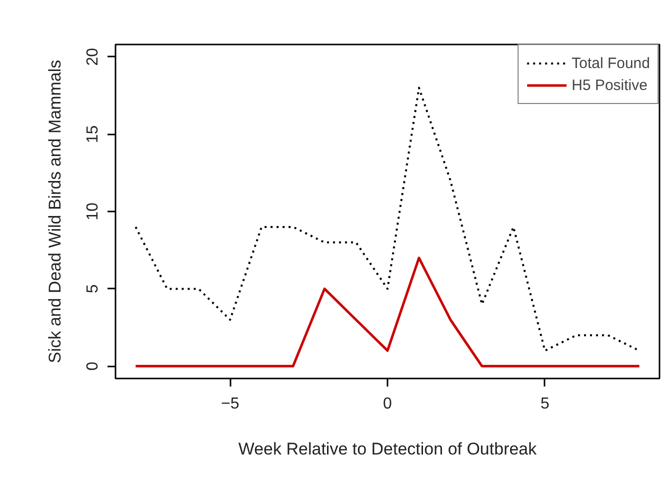 The image size is (662, 483). Describe the element at coordinates (610, 85) in the screenshot. I see `legend-label: H5 Positive` at that location.